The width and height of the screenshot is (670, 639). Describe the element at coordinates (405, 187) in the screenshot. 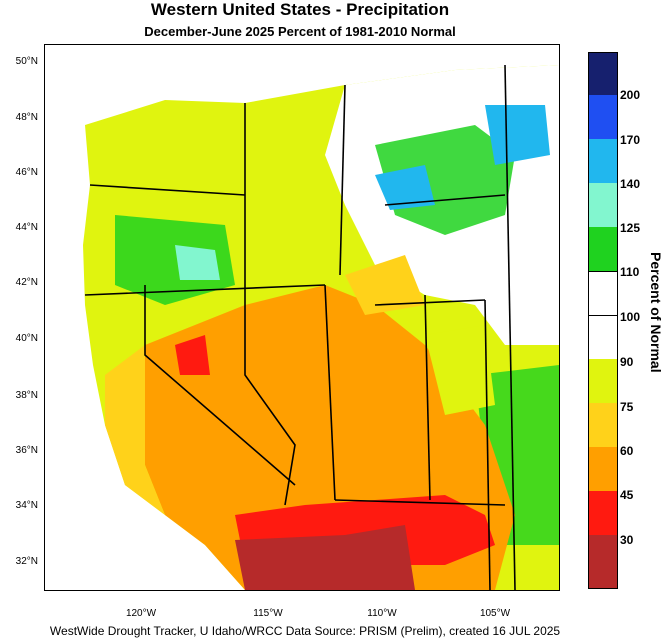

I see `region-montana-blue` at that location.